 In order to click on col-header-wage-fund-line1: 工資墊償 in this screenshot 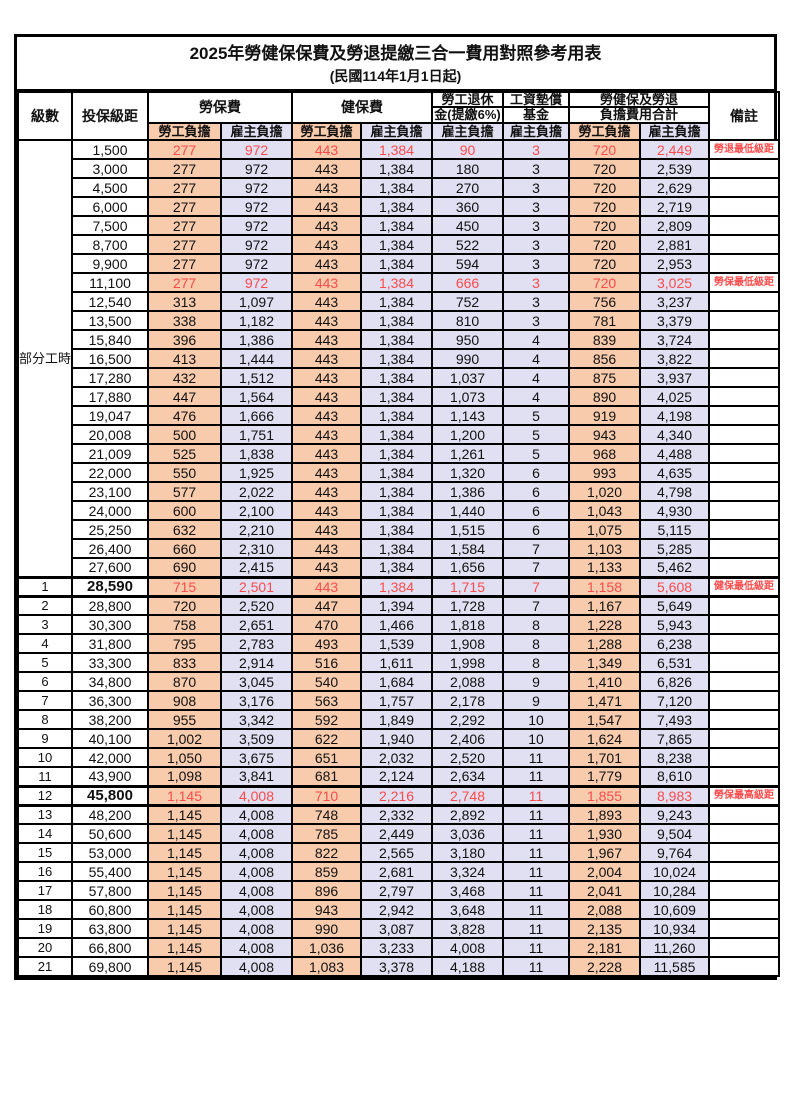, I will do `click(536, 99)`.